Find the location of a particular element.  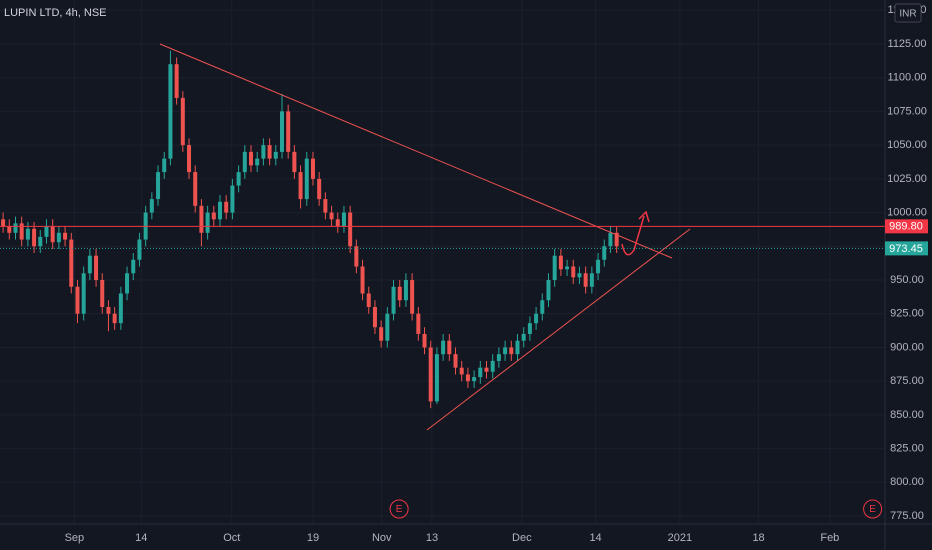

y-tick-label: 1100.00 is located at coordinates (907, 78).